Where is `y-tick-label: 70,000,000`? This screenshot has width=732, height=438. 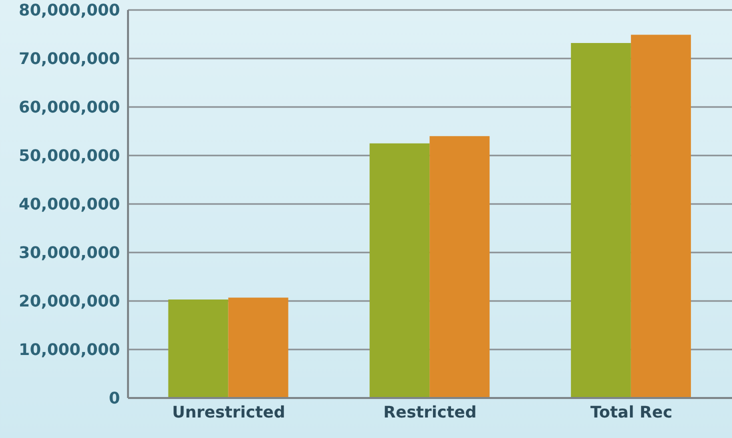
y-tick-label: 70,000,000 is located at coordinates (69, 58).